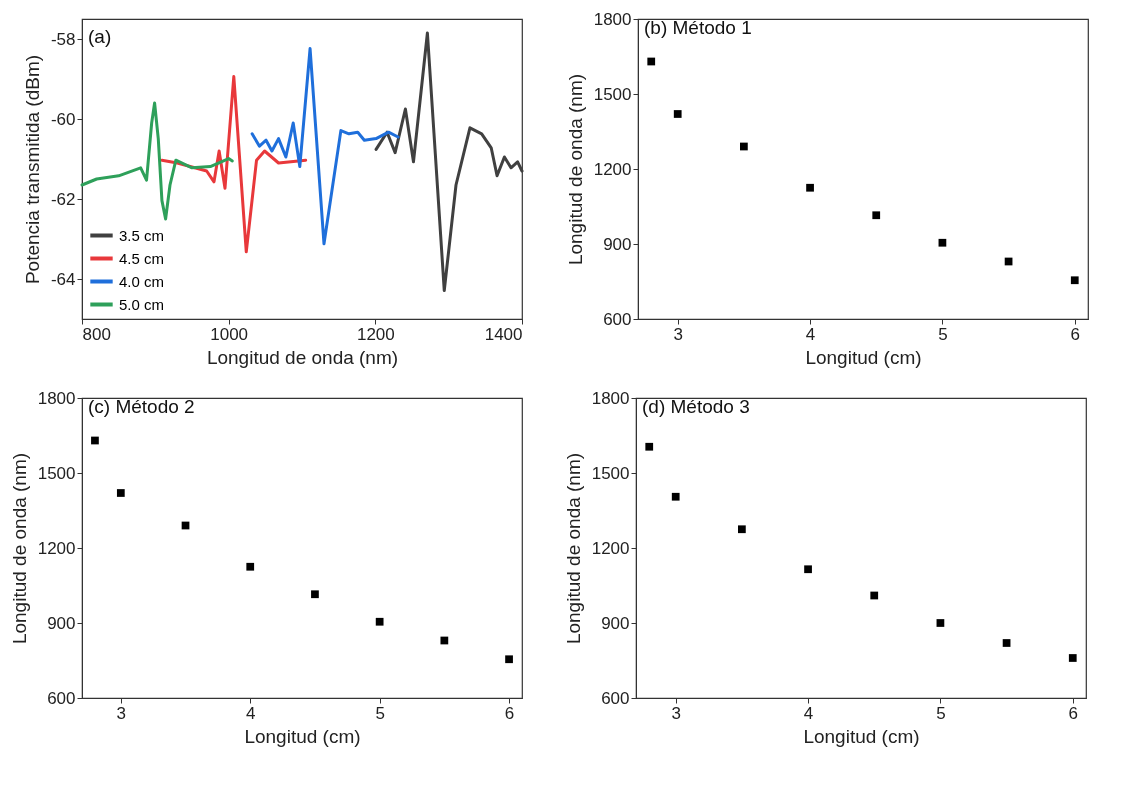  What do you see at coordinates (302, 357) in the screenshot?
I see `x-axis-title: Longitud de onda (nm)` at bounding box center [302, 357].